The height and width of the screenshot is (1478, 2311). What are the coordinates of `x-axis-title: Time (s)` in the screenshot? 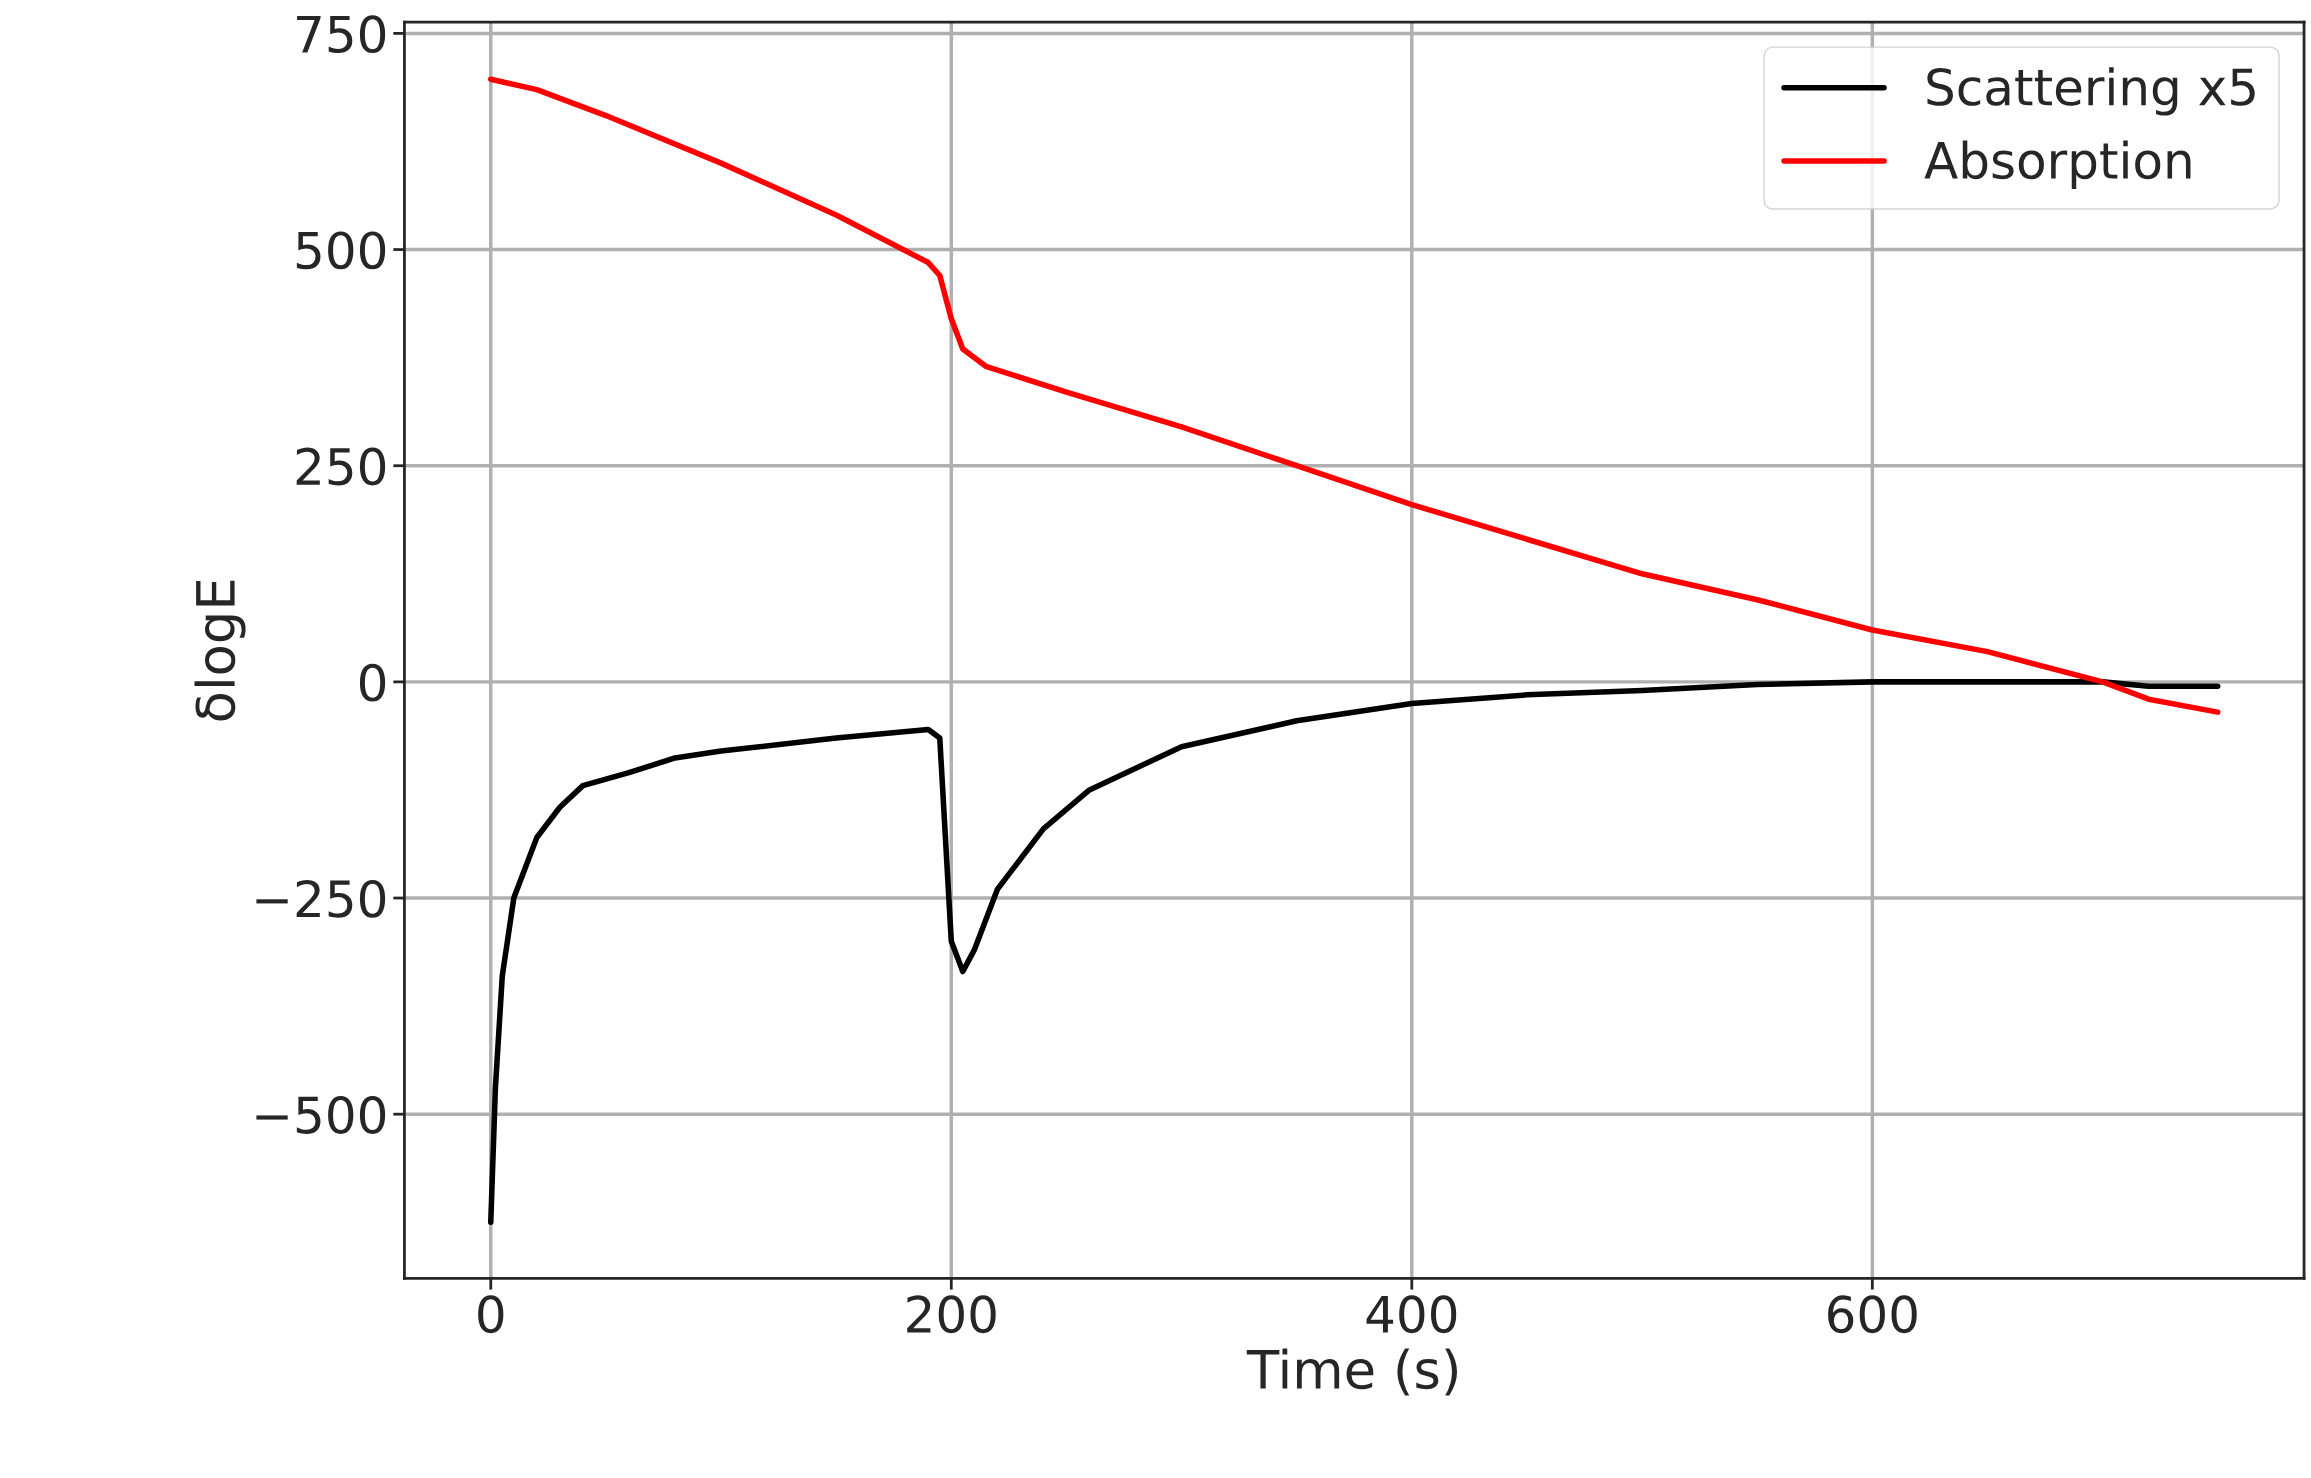 It's located at (1352, 1372).